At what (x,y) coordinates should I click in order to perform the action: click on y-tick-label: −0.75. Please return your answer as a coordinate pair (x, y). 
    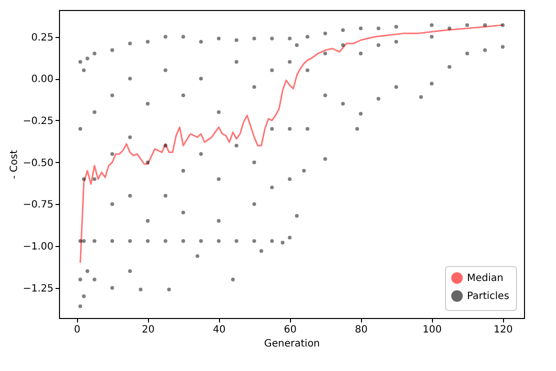
    Looking at the image, I should click on (38, 205).